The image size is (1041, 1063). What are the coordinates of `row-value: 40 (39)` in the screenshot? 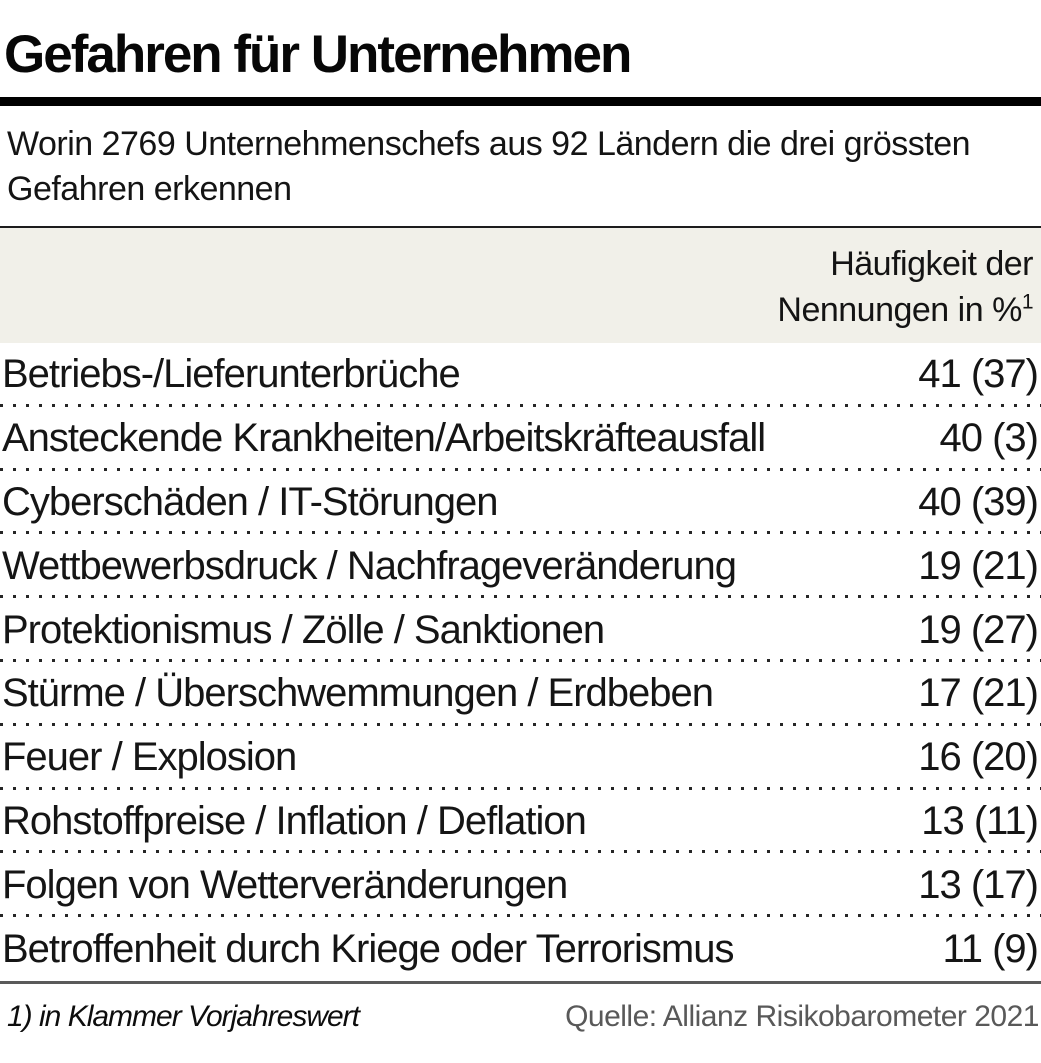 It's located at (978, 501).